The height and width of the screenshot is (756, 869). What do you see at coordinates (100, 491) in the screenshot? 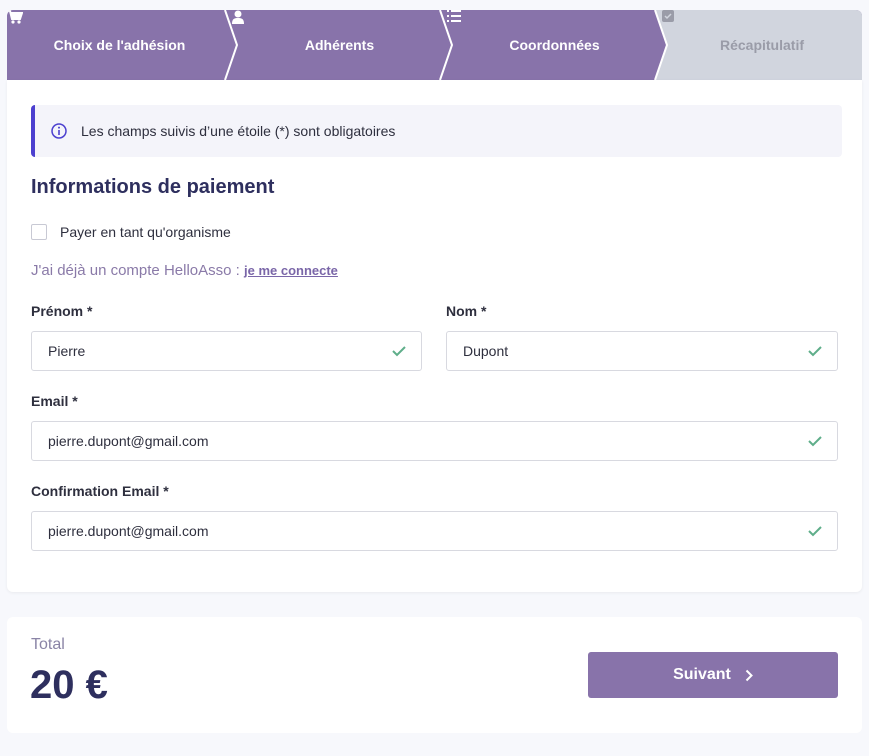
I see `email-confirm-label: Confirmation Email *` at bounding box center [100, 491].